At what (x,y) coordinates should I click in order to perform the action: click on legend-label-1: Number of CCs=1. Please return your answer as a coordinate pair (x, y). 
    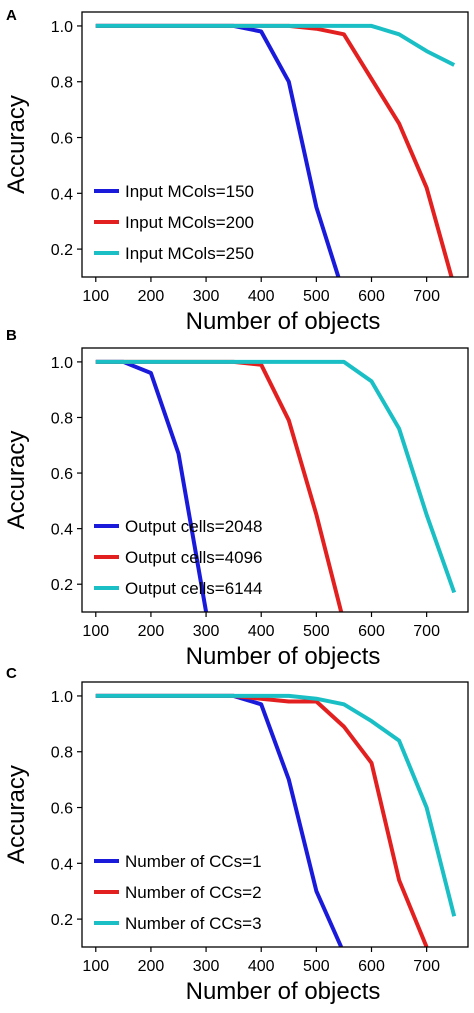
    Looking at the image, I should click on (193, 861).